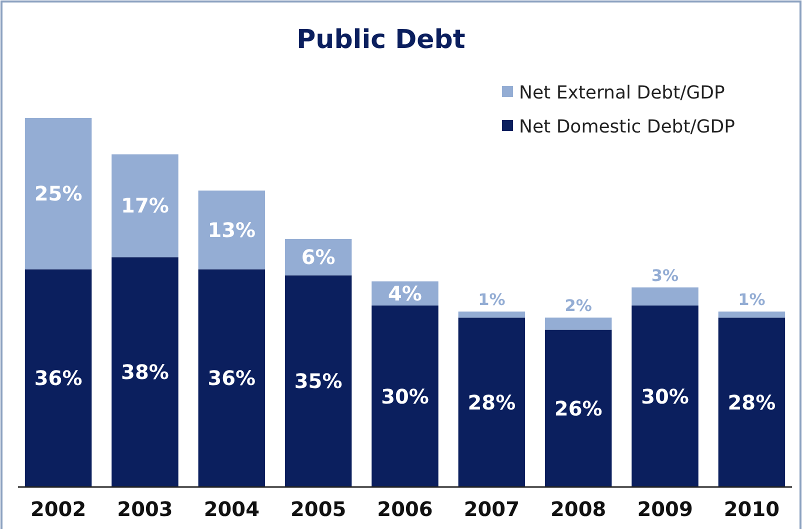 This screenshot has width=802, height=529. What do you see at coordinates (232, 509) in the screenshot?
I see `x-tick-label: 2004` at bounding box center [232, 509].